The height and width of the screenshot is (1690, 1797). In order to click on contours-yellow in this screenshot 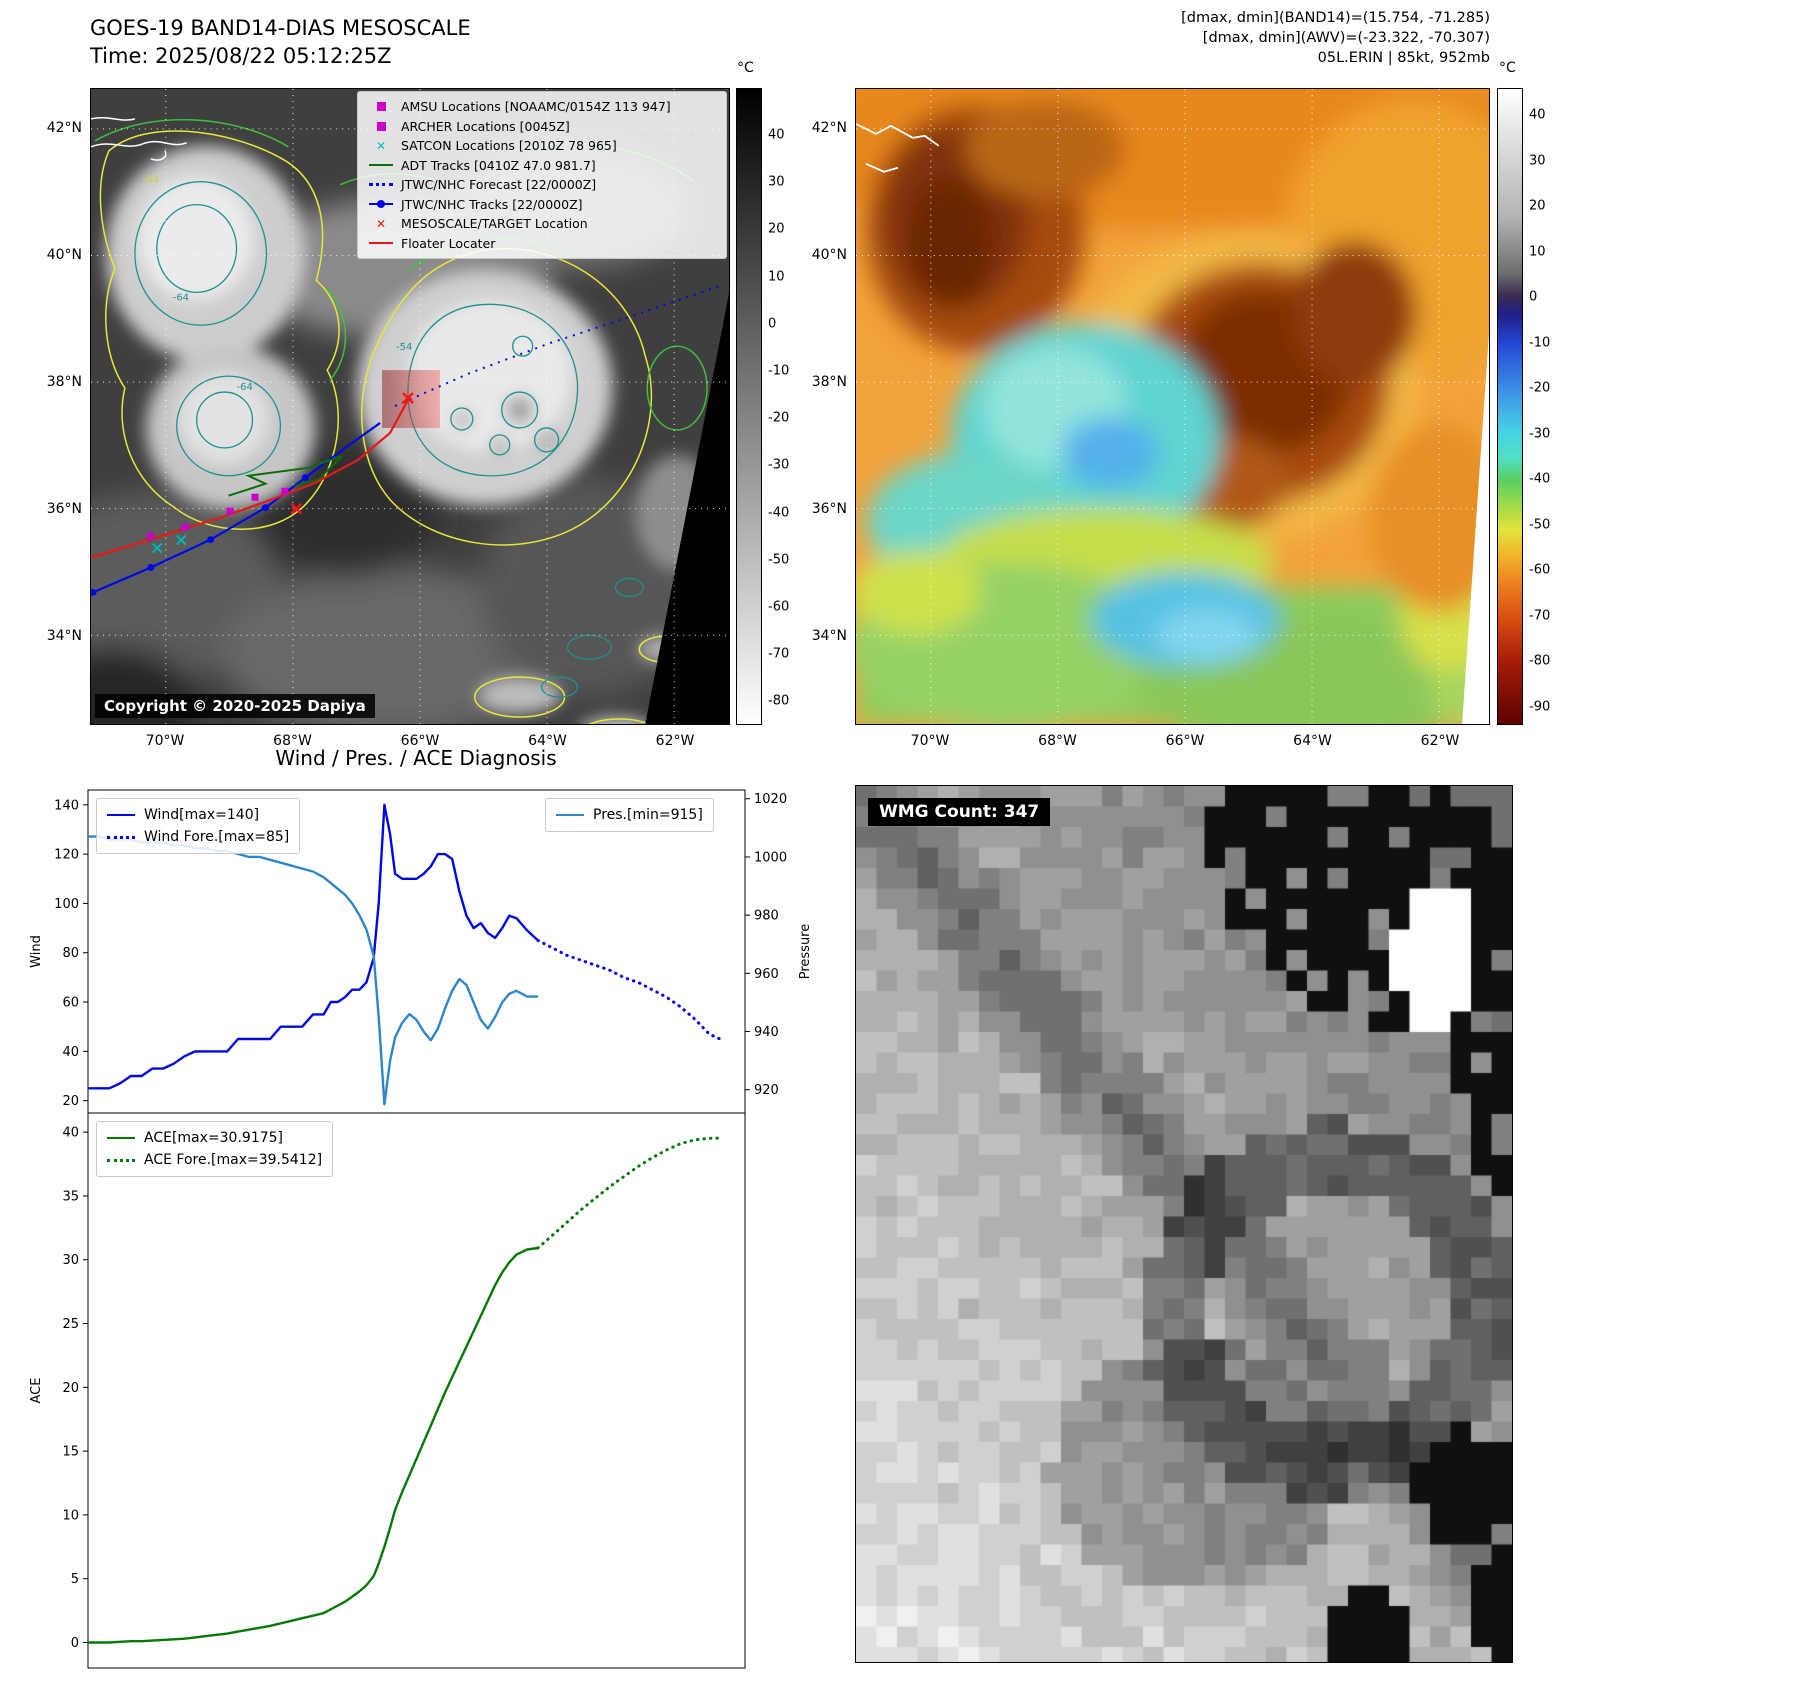, I will do `click(413, 427)`.